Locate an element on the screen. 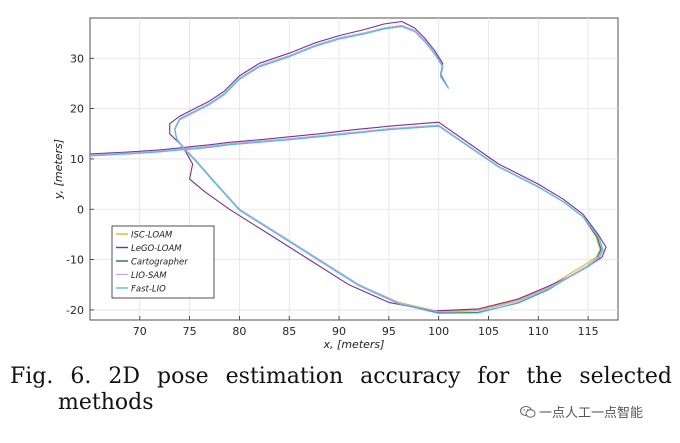 The image size is (680, 443). x-tick-label: 100 is located at coordinates (438, 331).